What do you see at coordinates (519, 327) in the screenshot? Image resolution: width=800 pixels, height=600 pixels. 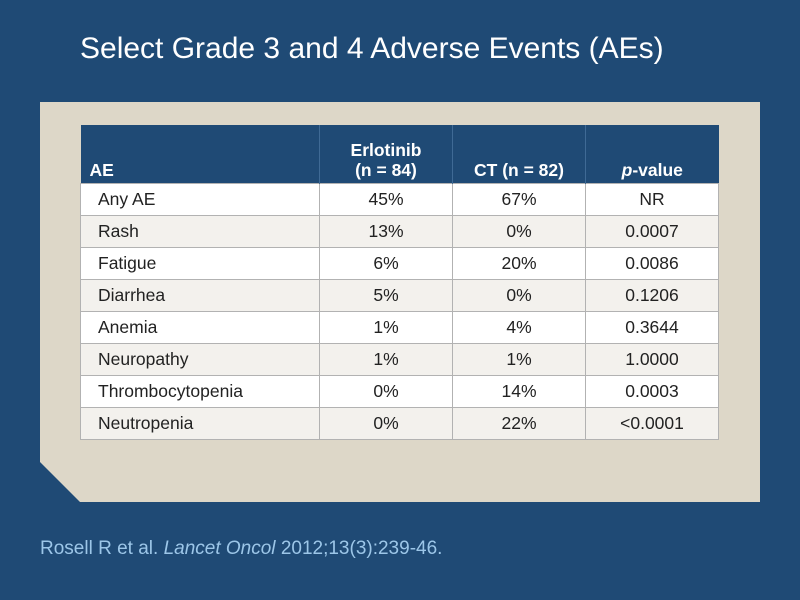 I see `cell-ct: 4%` at bounding box center [519, 327].